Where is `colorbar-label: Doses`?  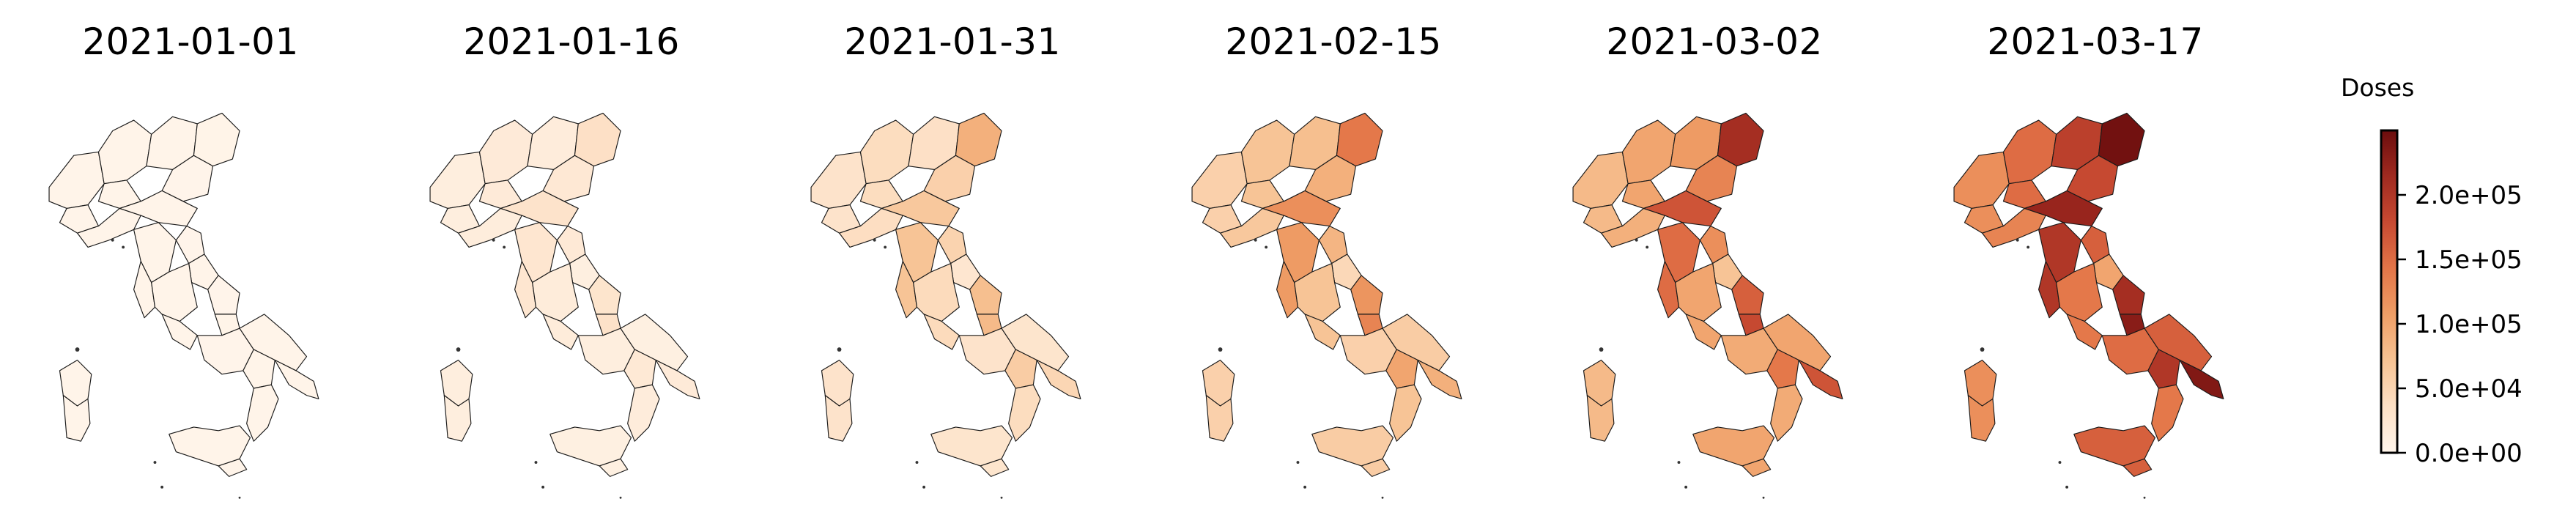 colorbar-label: Doses is located at coordinates (2378, 87).